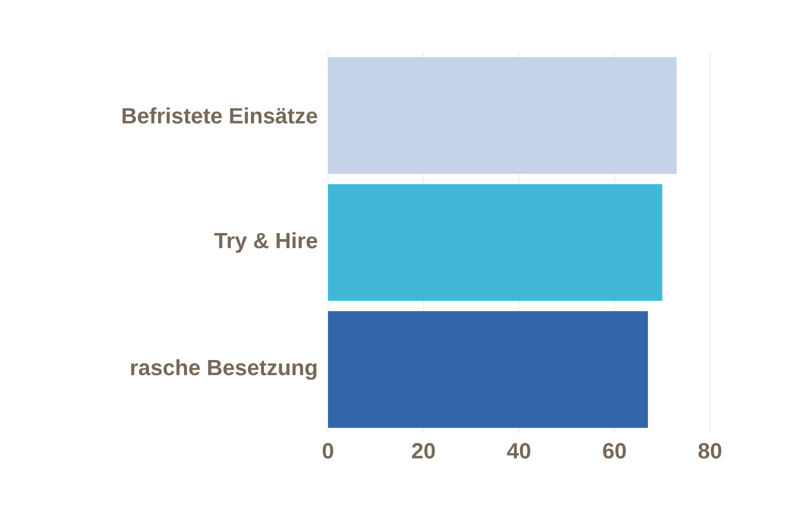 The width and height of the screenshot is (800, 520). I want to click on x-tick-label: 20, so click(423, 451).